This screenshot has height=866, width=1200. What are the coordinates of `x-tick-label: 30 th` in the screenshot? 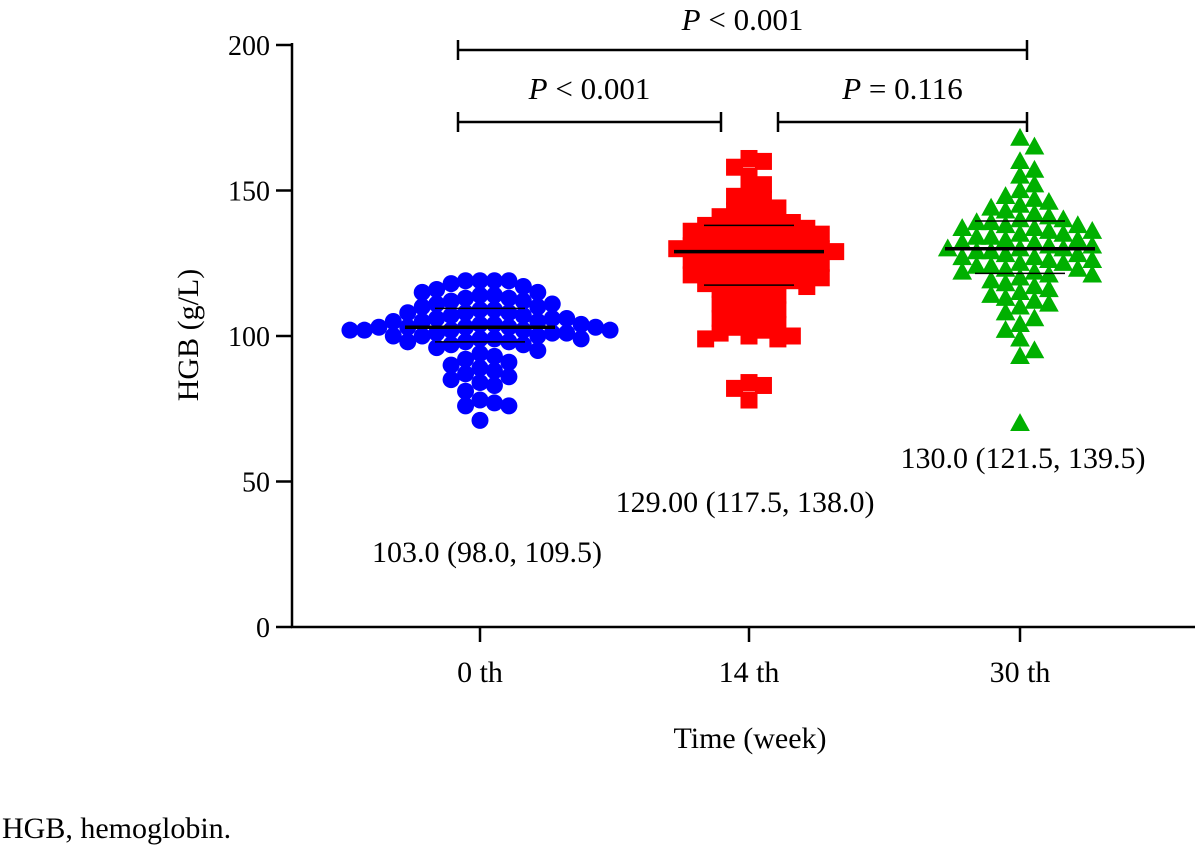 It's located at (1020, 672).